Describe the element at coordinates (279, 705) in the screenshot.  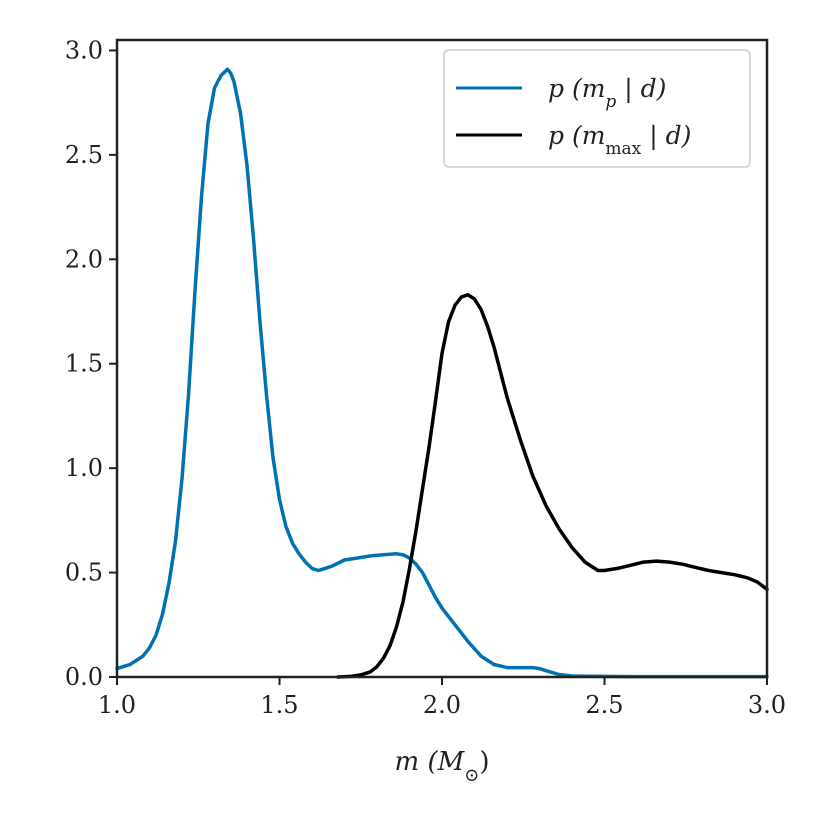
I see `x-tick-label: 1.5` at that location.